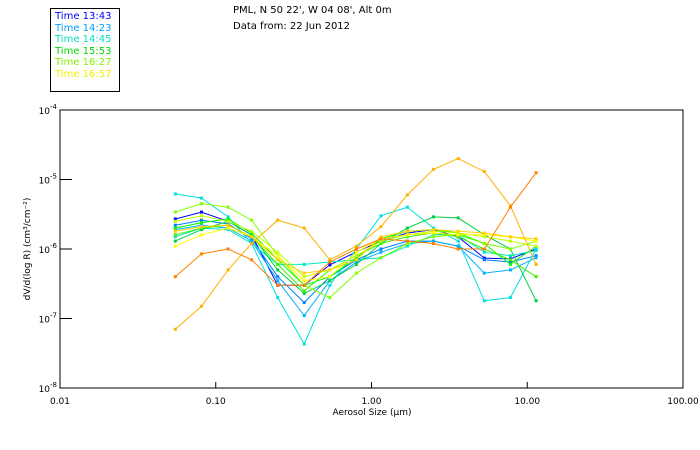 This screenshot has width=700, height=450. What do you see at coordinates (527, 402) in the screenshot?
I see `x-tick-label: 10.00` at bounding box center [527, 402].